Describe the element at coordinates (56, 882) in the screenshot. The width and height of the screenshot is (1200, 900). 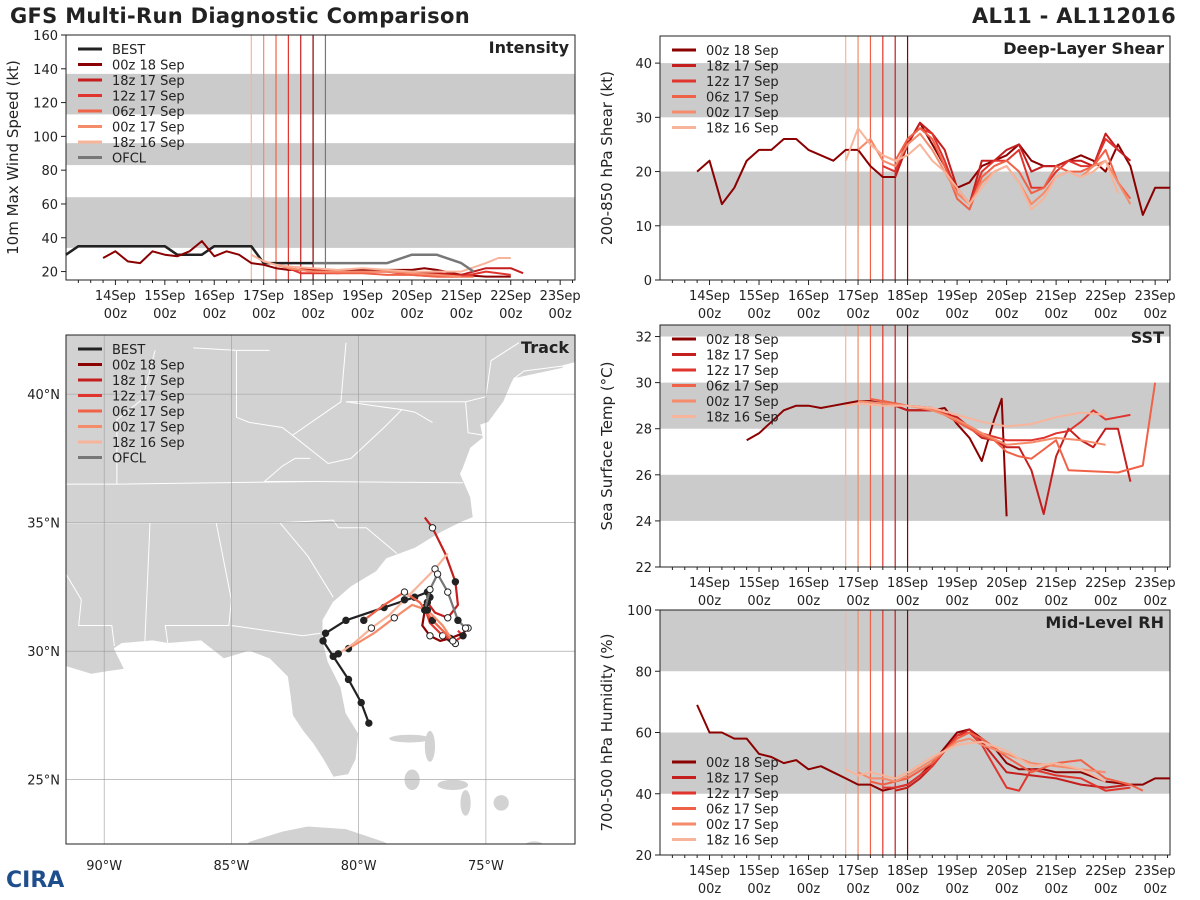
I see `cira-logo: CIRA` at that location.